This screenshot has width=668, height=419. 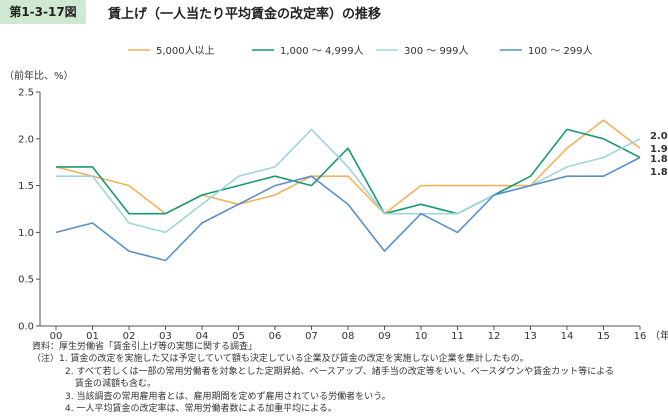 I want to click on legend-label: 5,000人以上, so click(x=185, y=51).